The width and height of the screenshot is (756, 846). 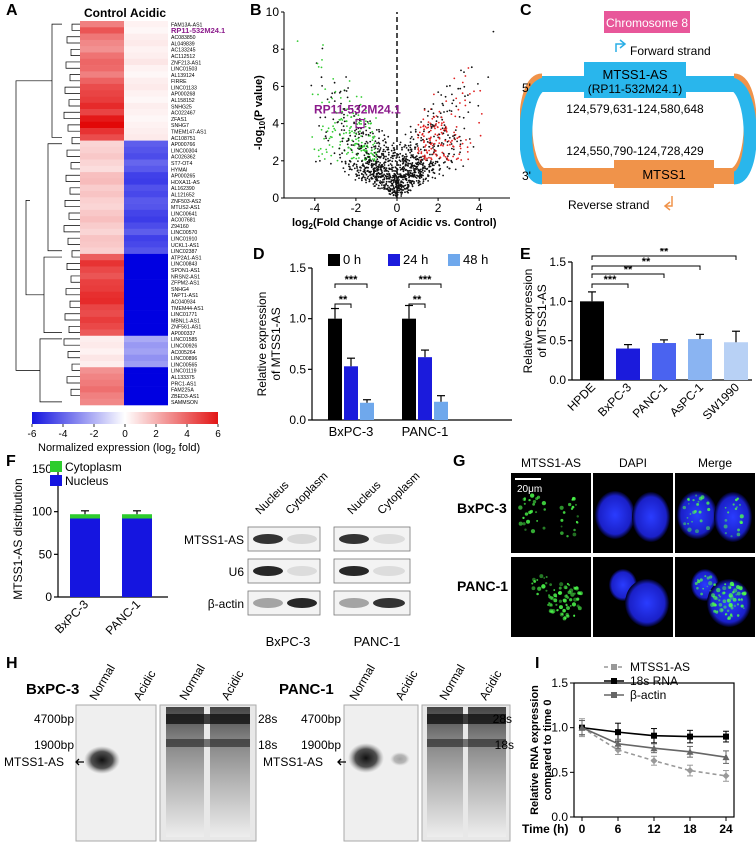 I want to click on gene-label: AL133375, so click(x=183, y=378).